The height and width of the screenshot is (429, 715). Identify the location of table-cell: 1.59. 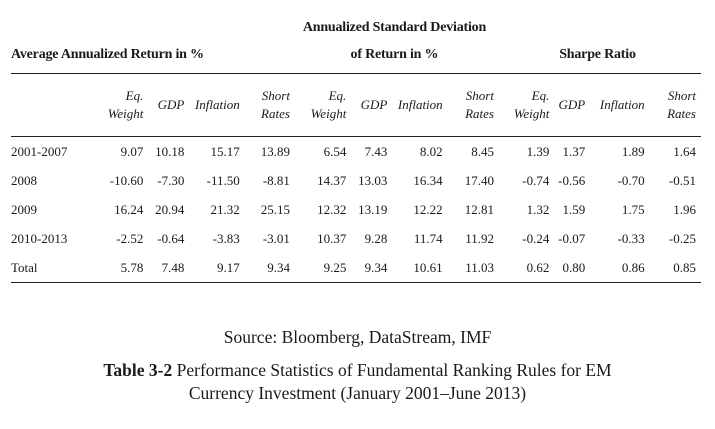
(574, 209).